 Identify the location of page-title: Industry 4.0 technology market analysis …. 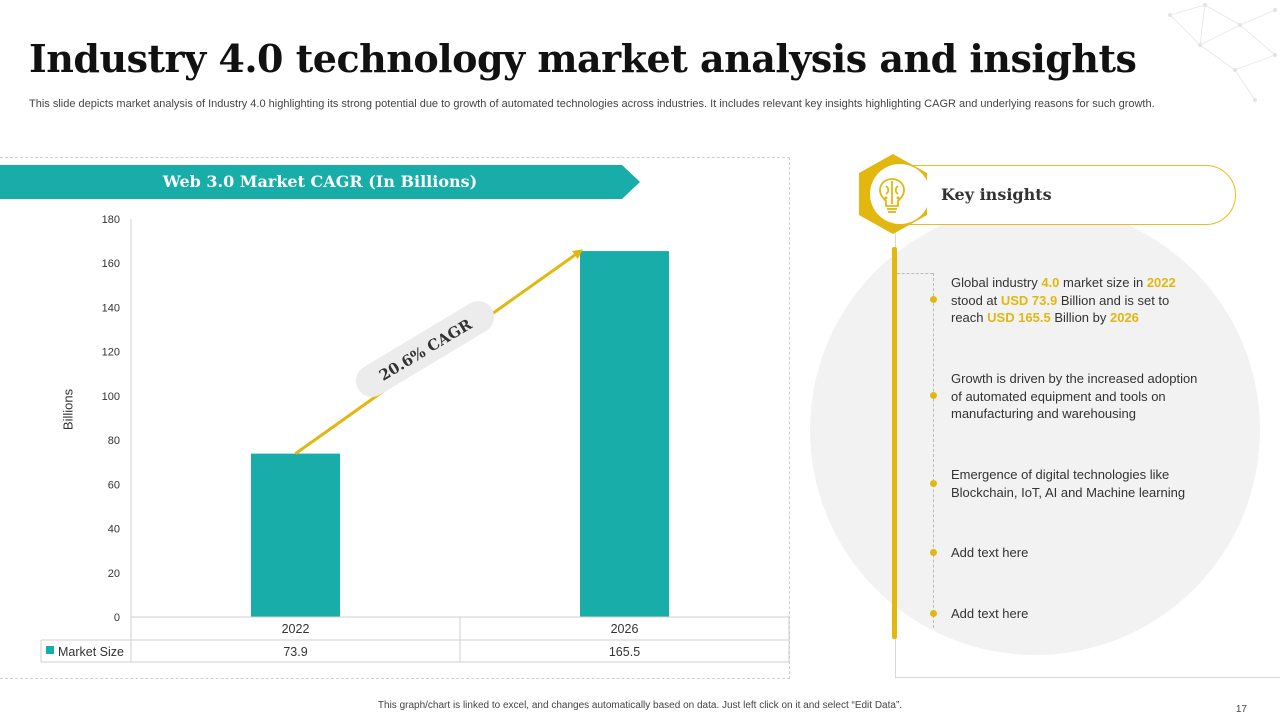
(583, 58).